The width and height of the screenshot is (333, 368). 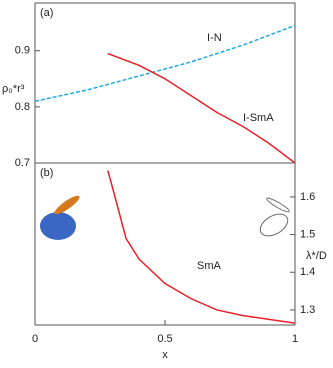 What do you see at coordinates (58, 226) in the screenshot?
I see `blue-ellipse` at bounding box center [58, 226].